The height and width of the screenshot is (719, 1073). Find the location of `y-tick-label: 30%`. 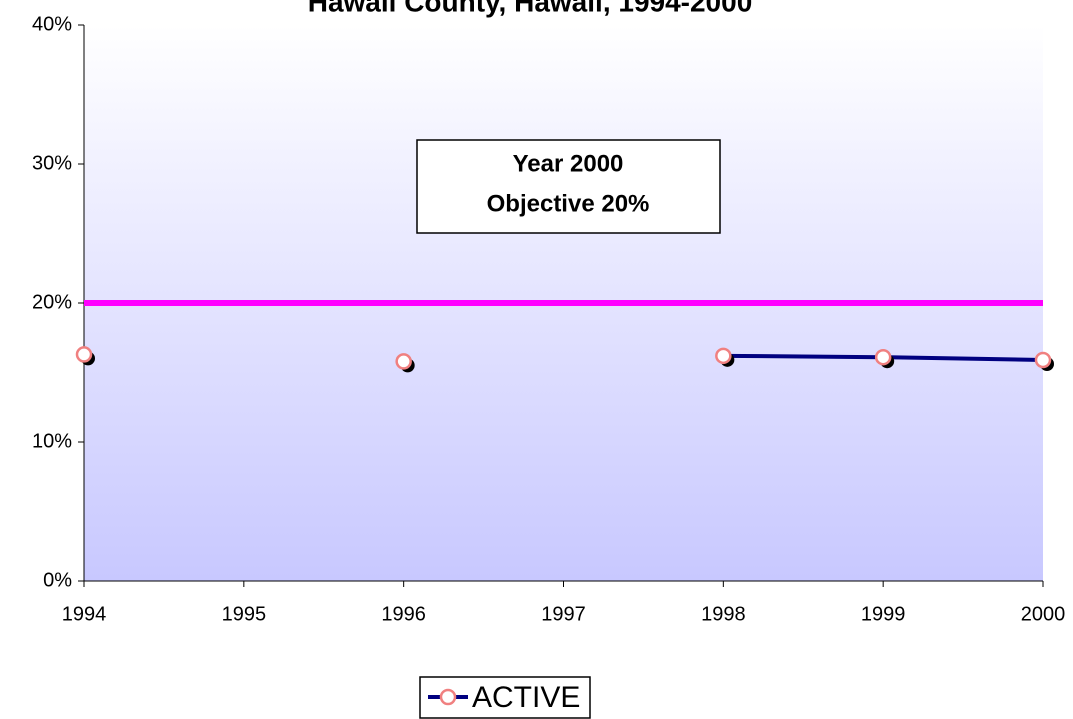

y-tick-label: 30% is located at coordinates (52, 163).